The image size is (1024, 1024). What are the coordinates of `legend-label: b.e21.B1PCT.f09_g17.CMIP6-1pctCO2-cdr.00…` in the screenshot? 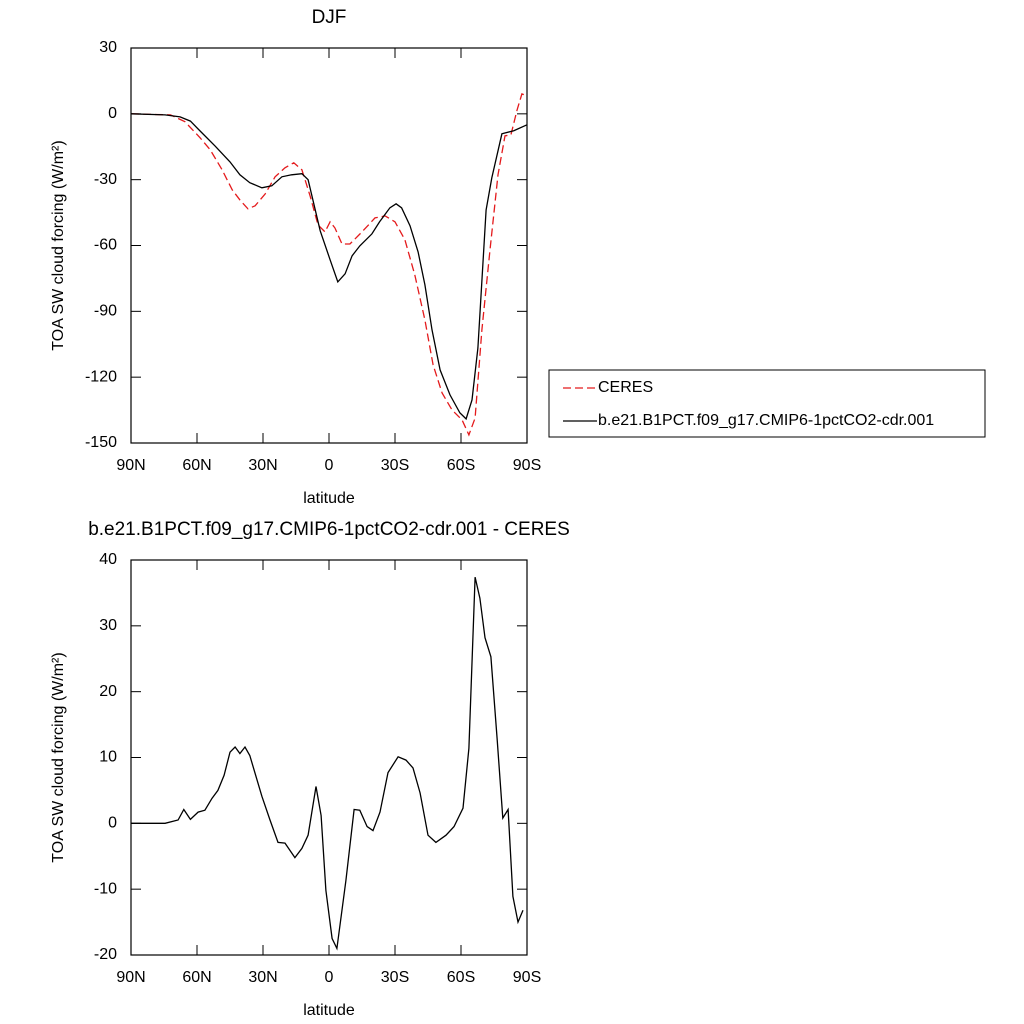 It's located at (766, 420).